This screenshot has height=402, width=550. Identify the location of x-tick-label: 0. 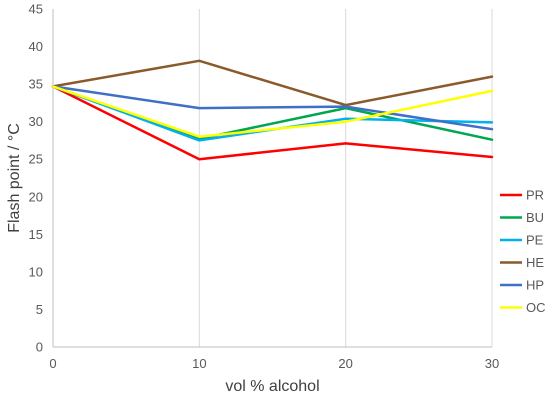
(52, 363).